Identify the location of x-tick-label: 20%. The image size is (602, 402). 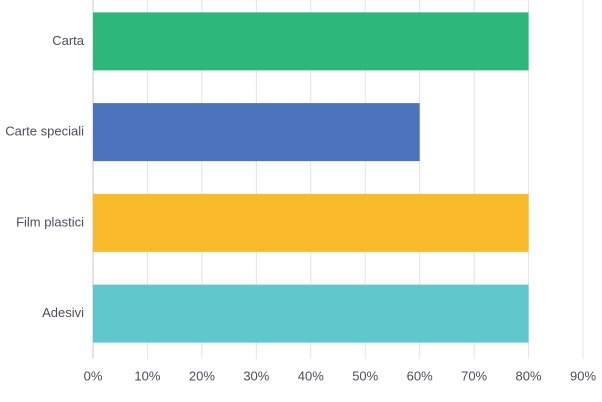
(202, 375).